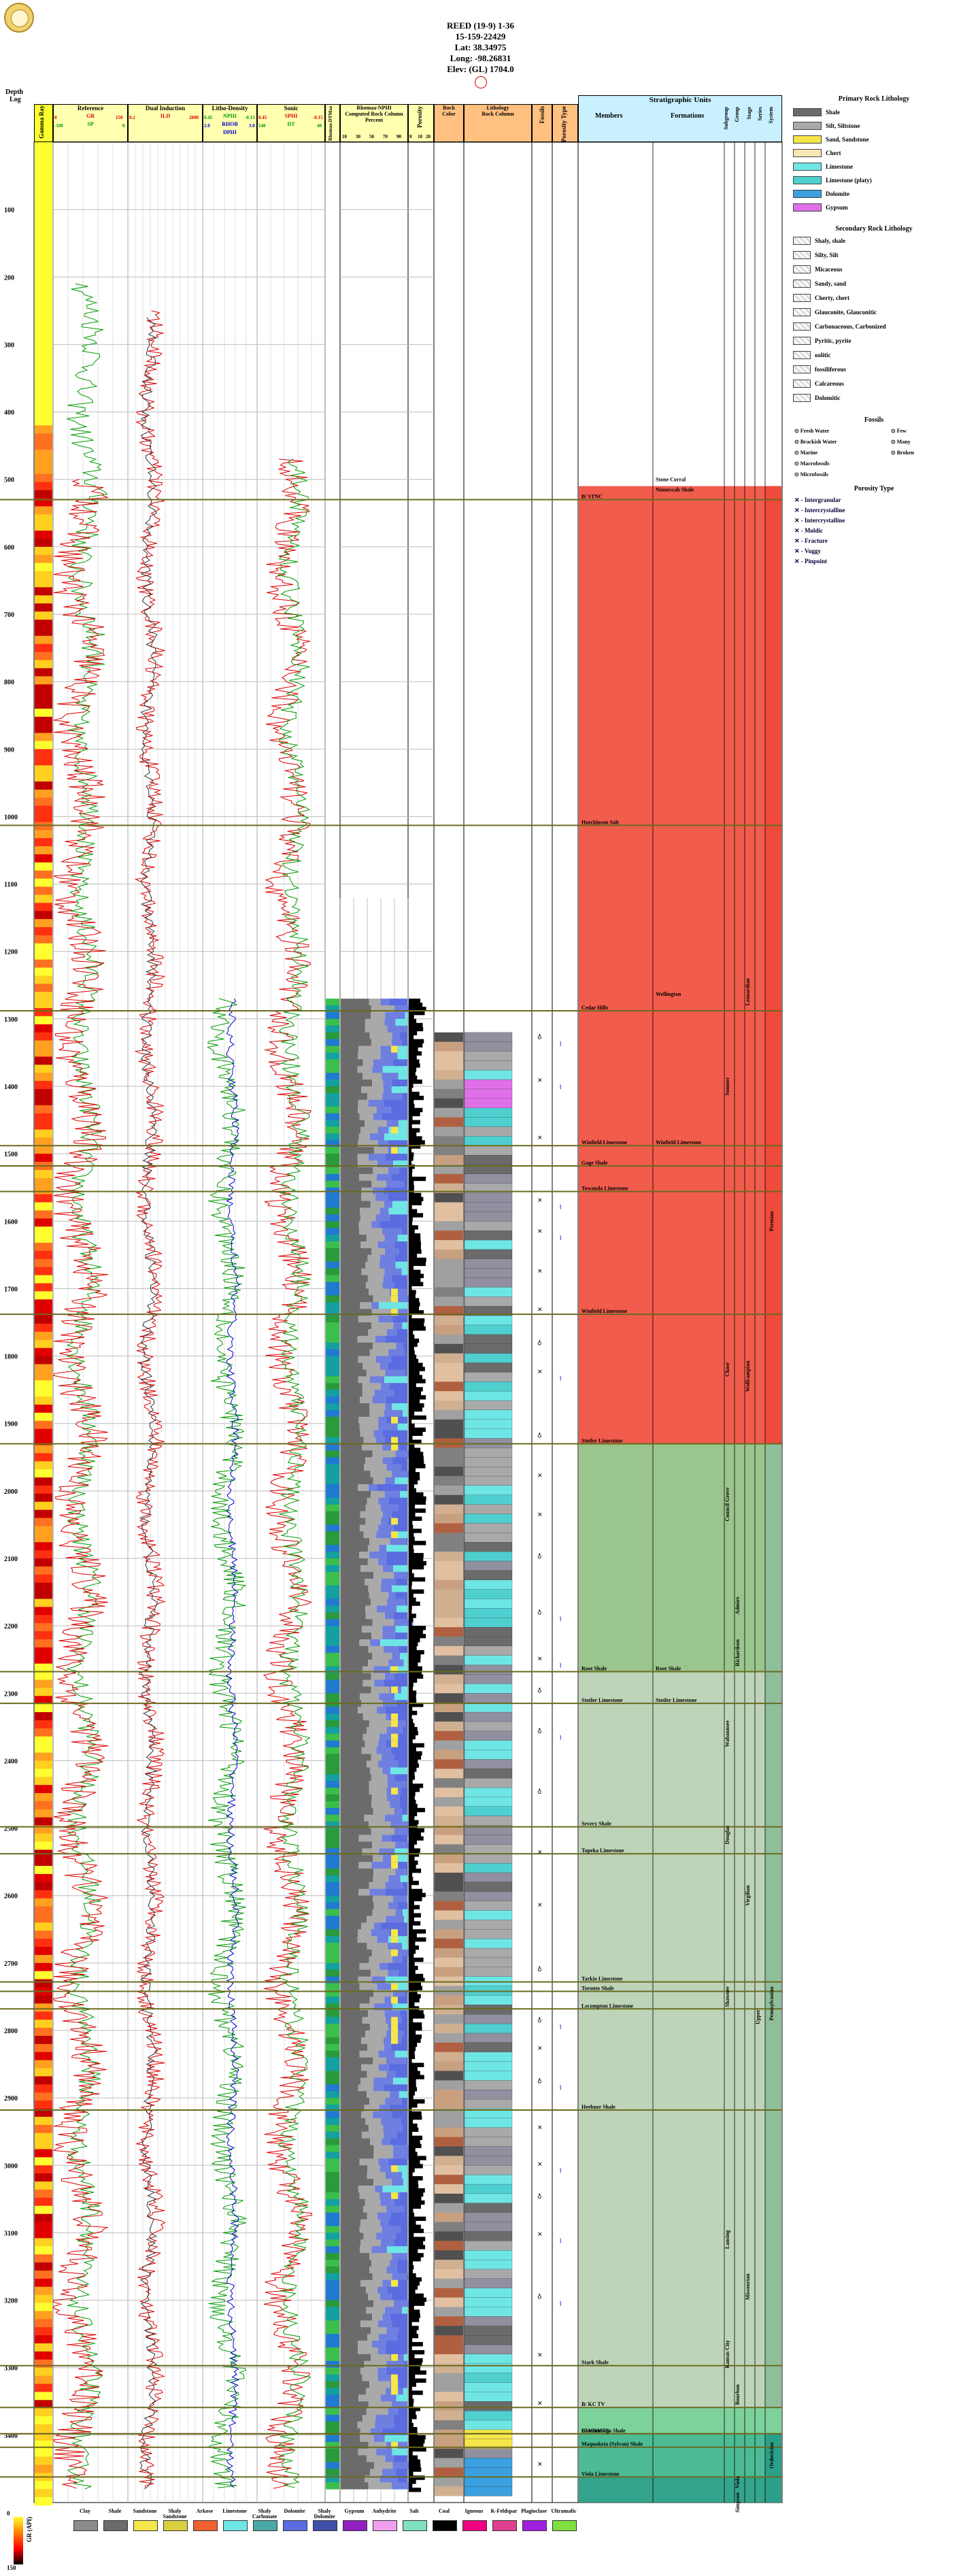  Describe the element at coordinates (230, 116) in the screenshot. I see `nphi-curve-label: NPHI` at that location.